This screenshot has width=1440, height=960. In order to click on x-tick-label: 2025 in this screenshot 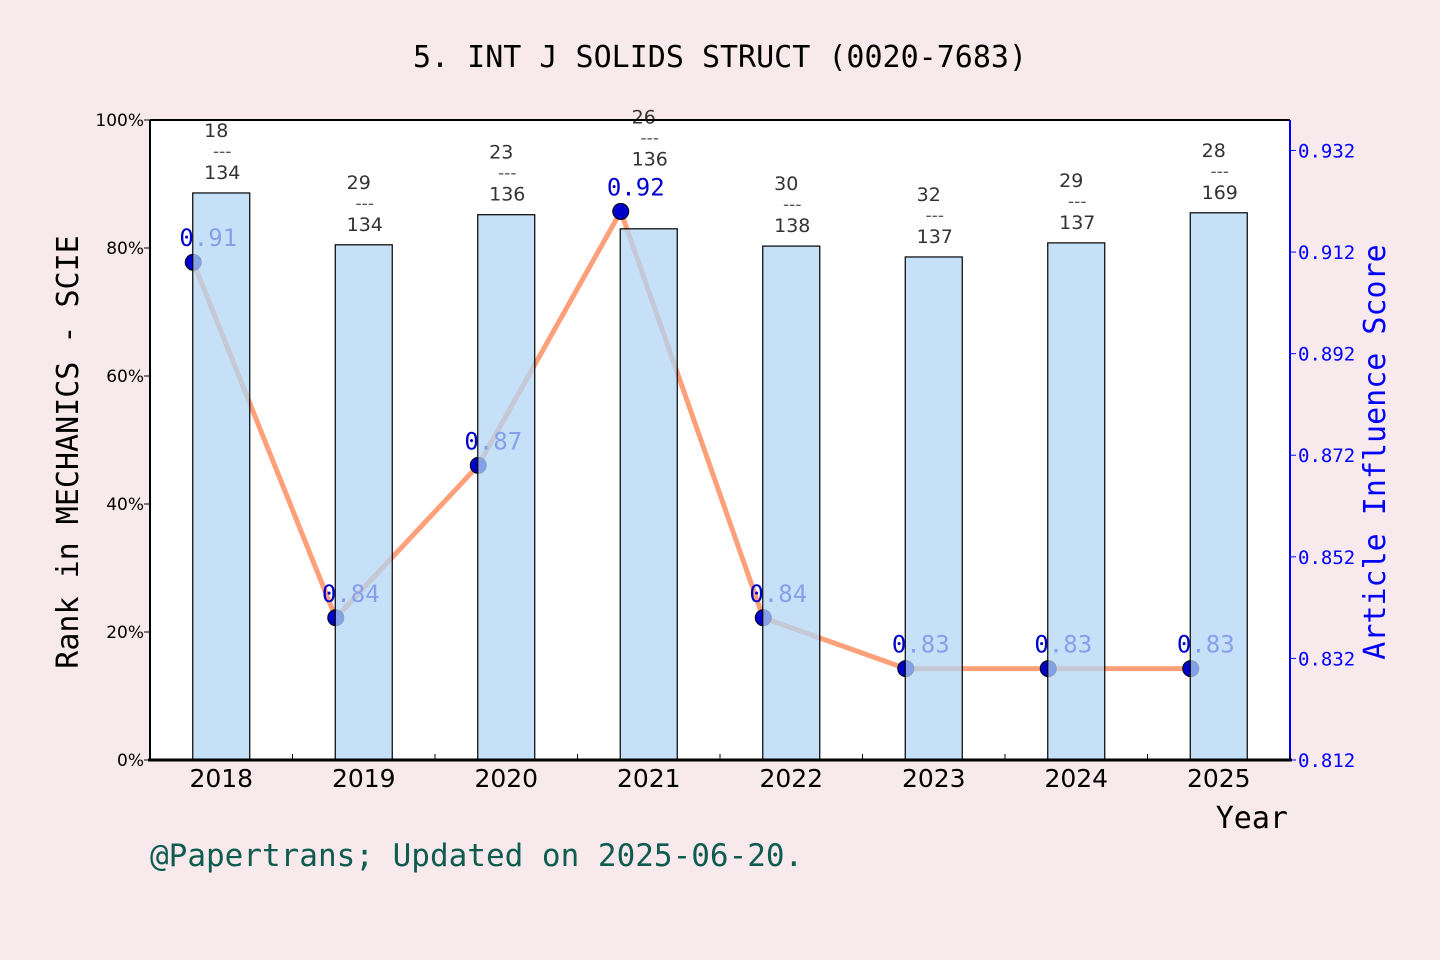, I will do `click(1219, 778)`.